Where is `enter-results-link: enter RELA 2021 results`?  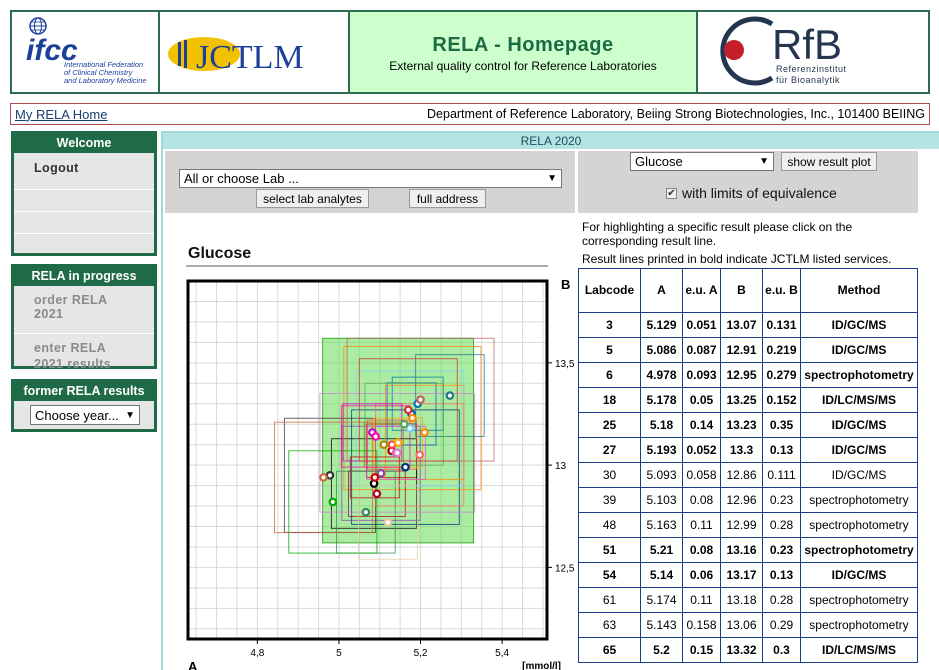
enter-results-link: enter RELA 2021 results is located at coordinates (73, 356).